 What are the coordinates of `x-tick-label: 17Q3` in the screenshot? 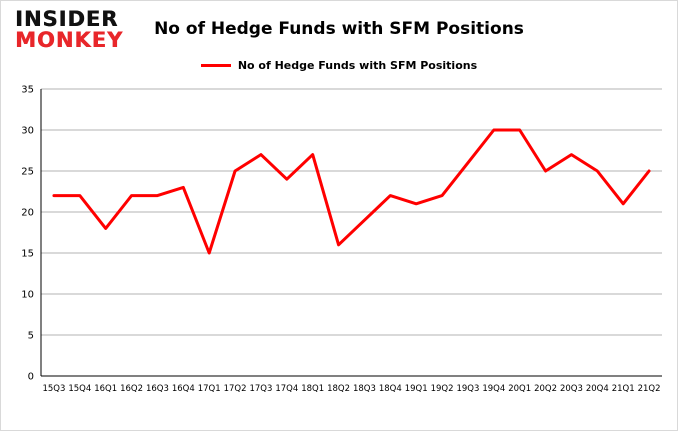 It's located at (260, 389).